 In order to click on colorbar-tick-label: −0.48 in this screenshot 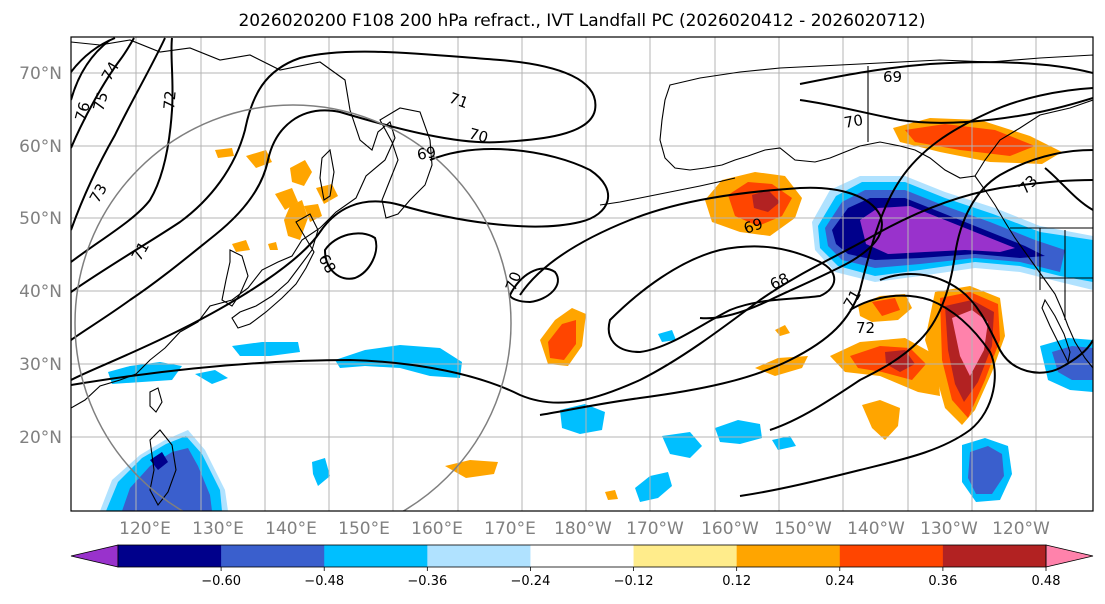, I will do `click(324, 581)`.